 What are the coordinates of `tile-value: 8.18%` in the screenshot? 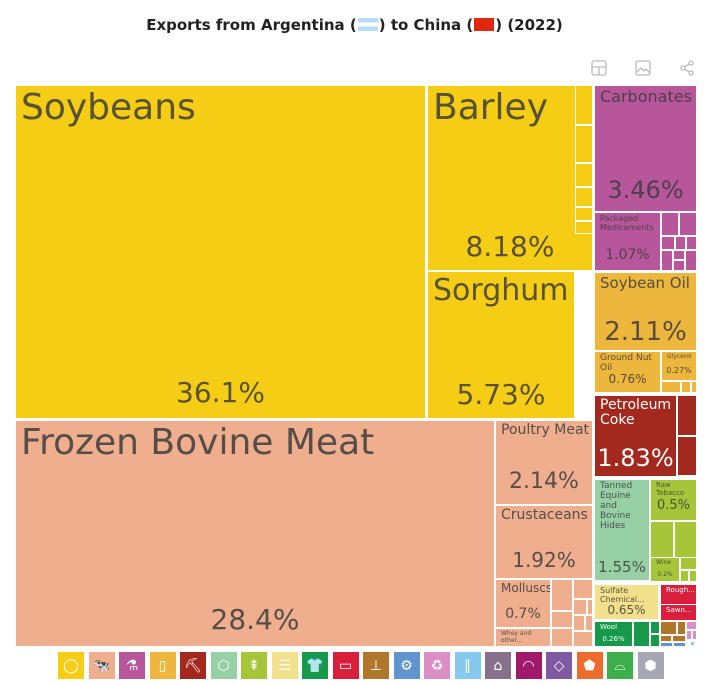 It's located at (510, 246).